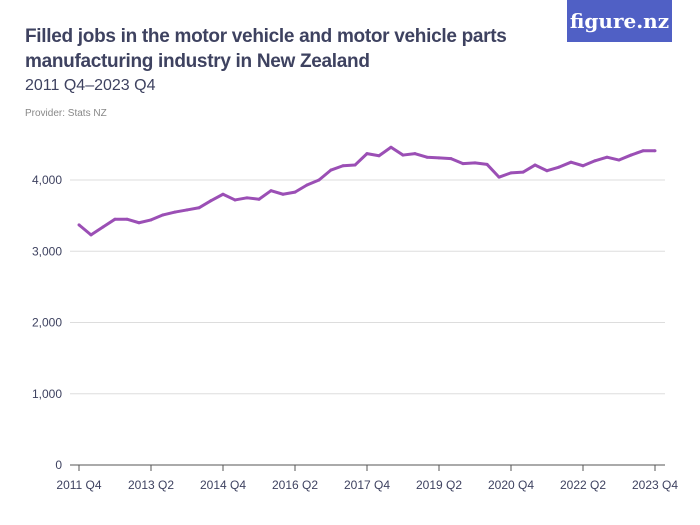 The width and height of the screenshot is (700, 525). What do you see at coordinates (223, 485) in the screenshot?
I see `x-tick-label: 2014 Q4` at bounding box center [223, 485].